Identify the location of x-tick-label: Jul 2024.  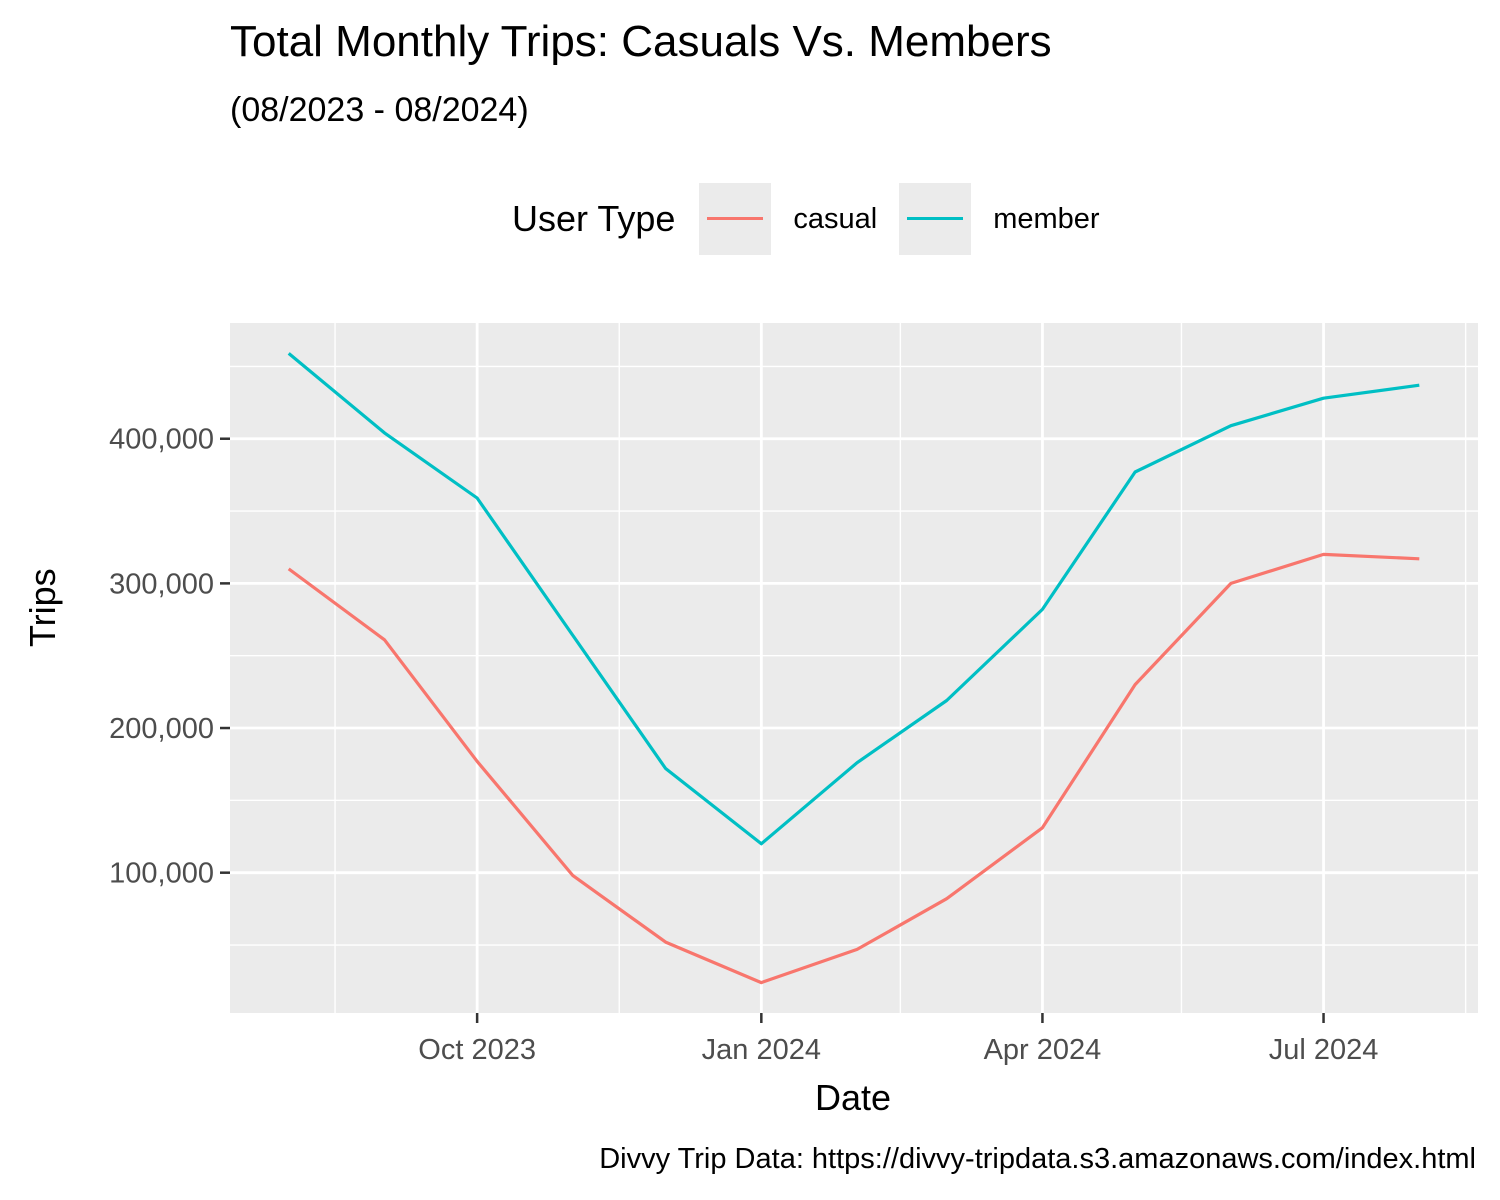
(1324, 1050).